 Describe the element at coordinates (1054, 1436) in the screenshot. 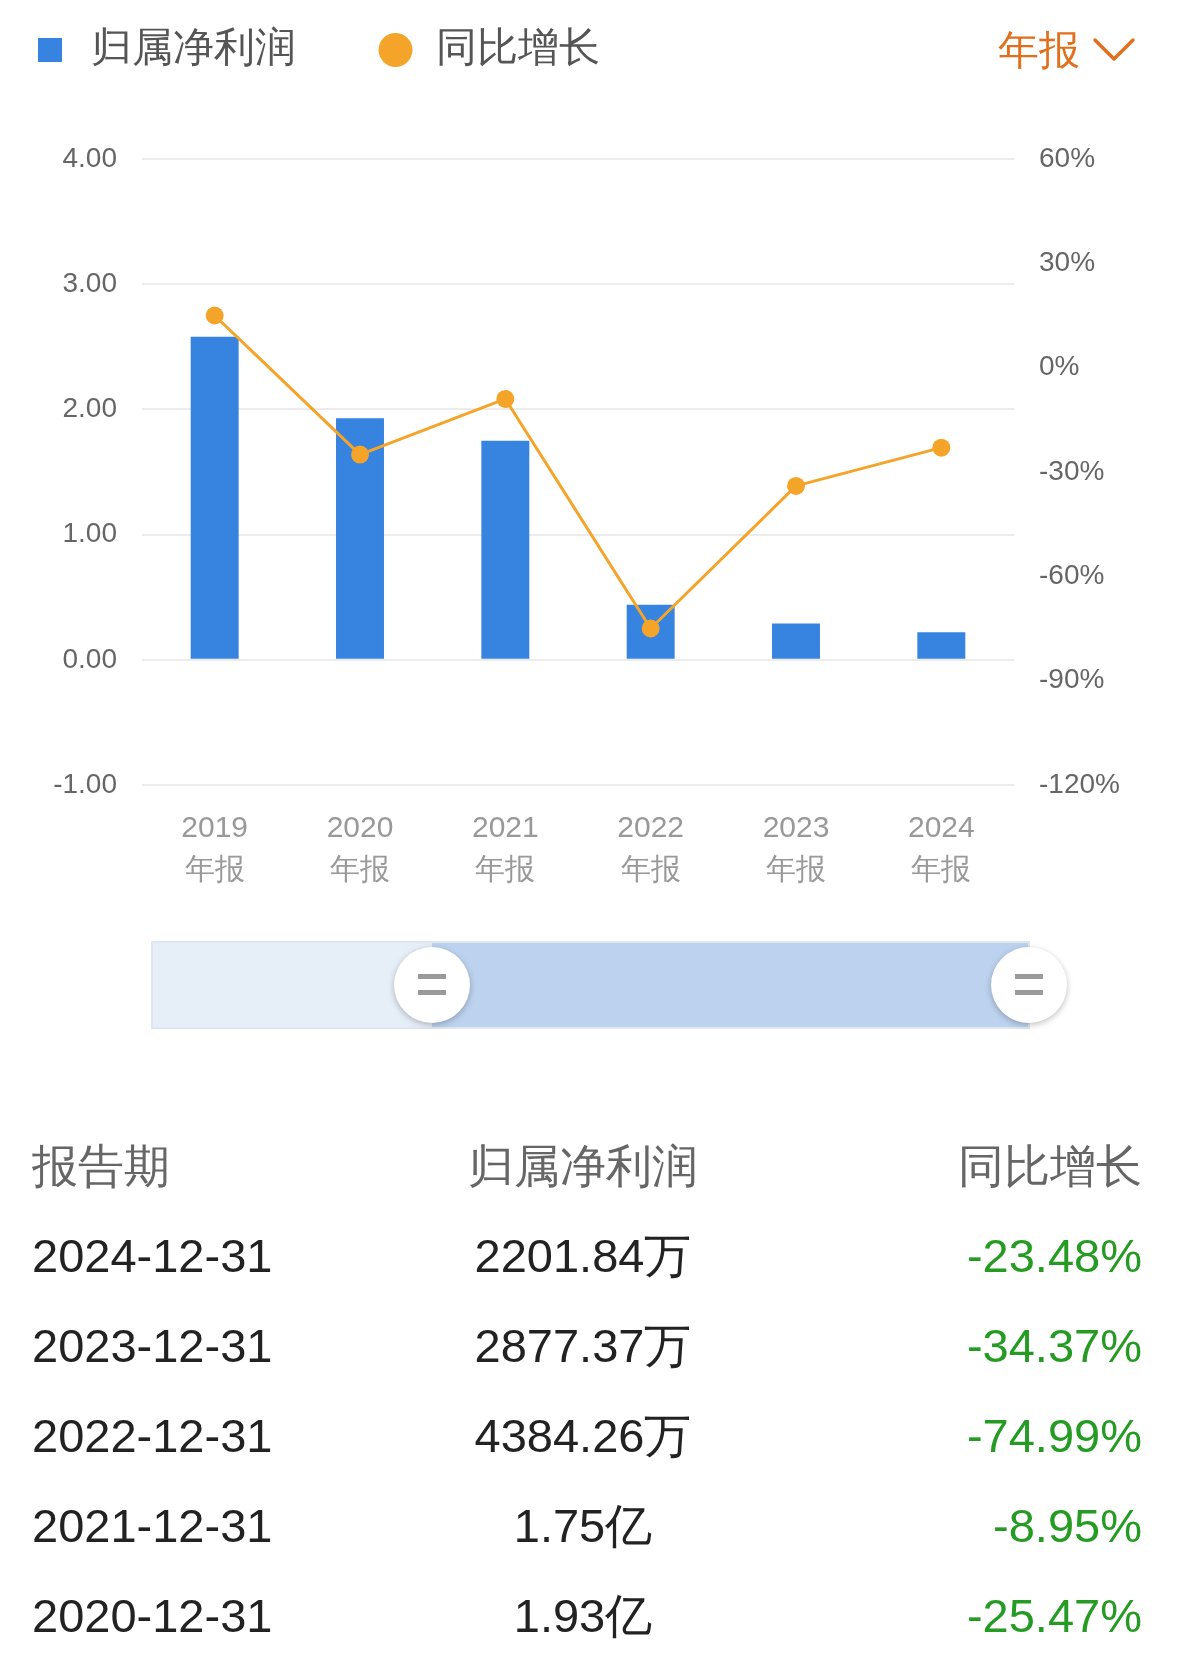

I see `text: -74.99%` at that location.